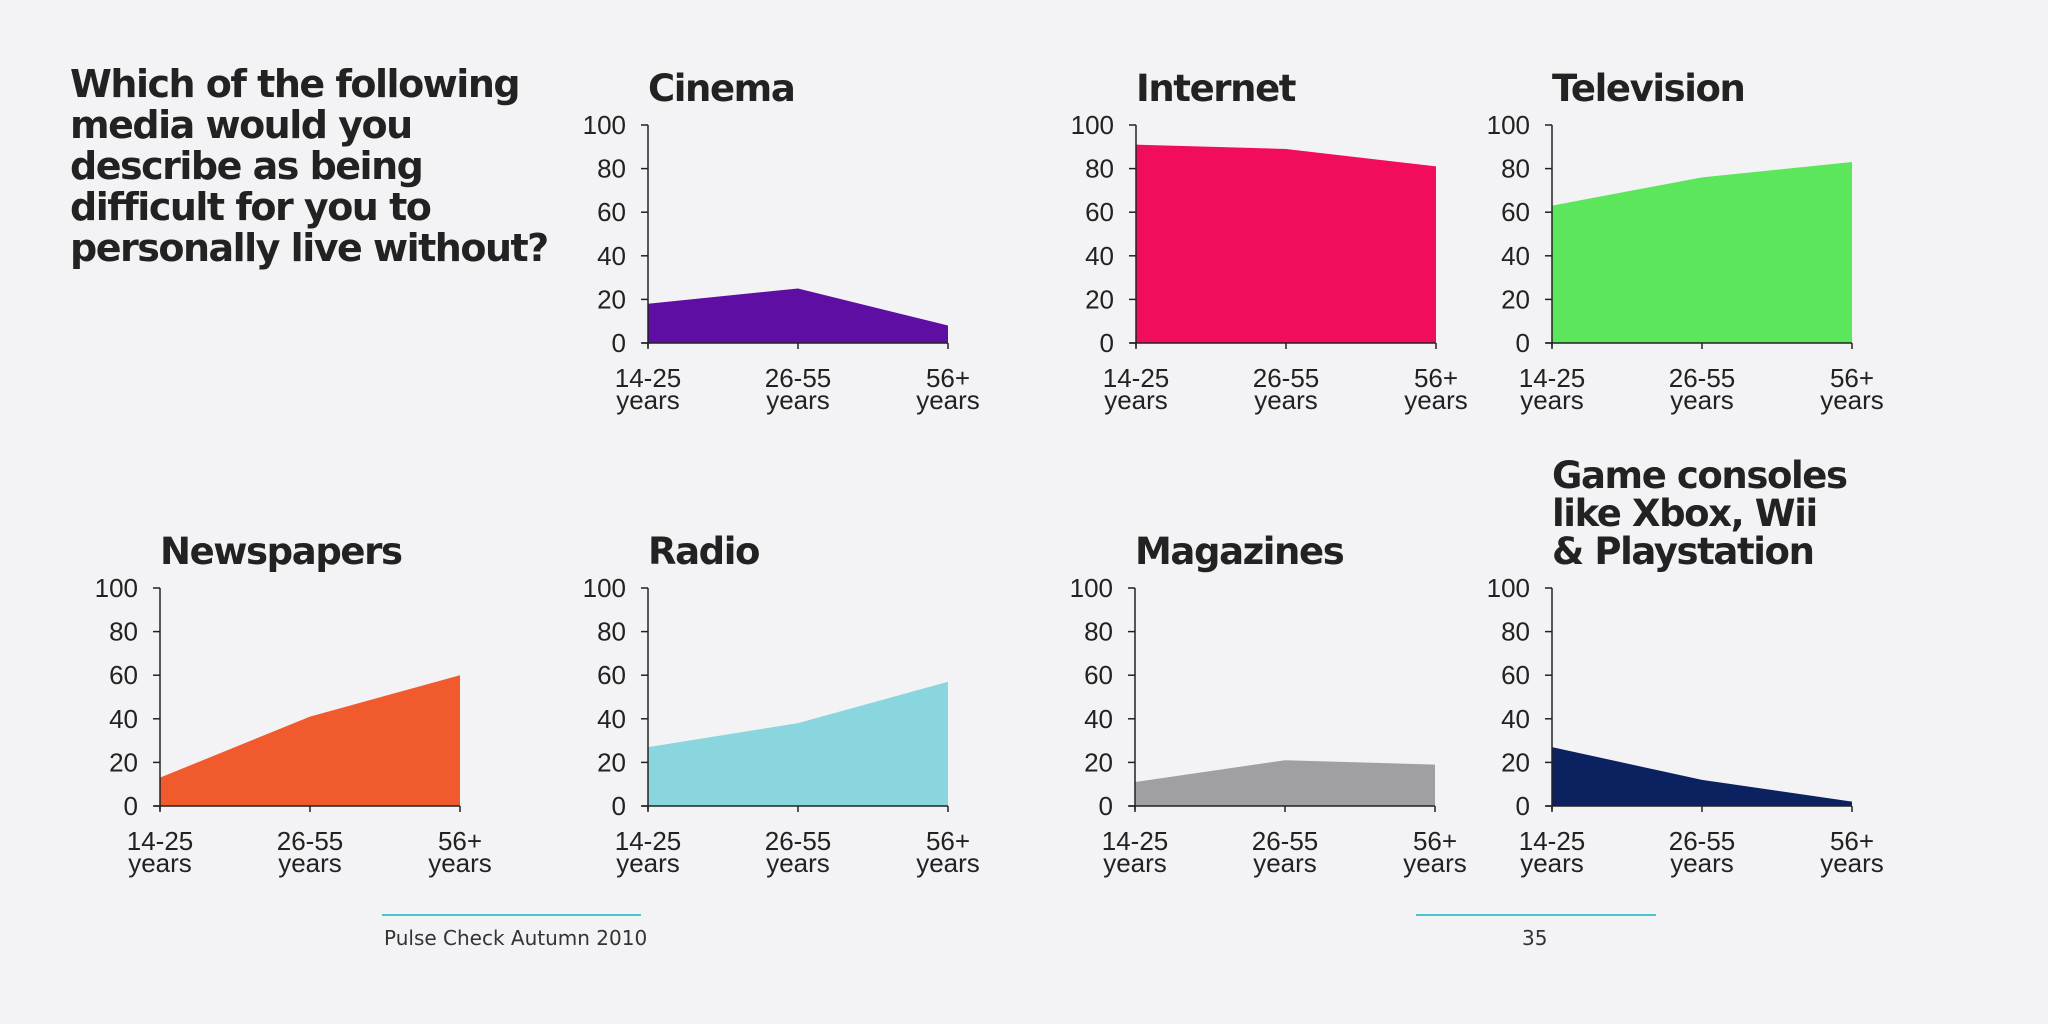 The width and height of the screenshot is (2048, 1024). I want to click on footer-divider-left, so click(511, 915).